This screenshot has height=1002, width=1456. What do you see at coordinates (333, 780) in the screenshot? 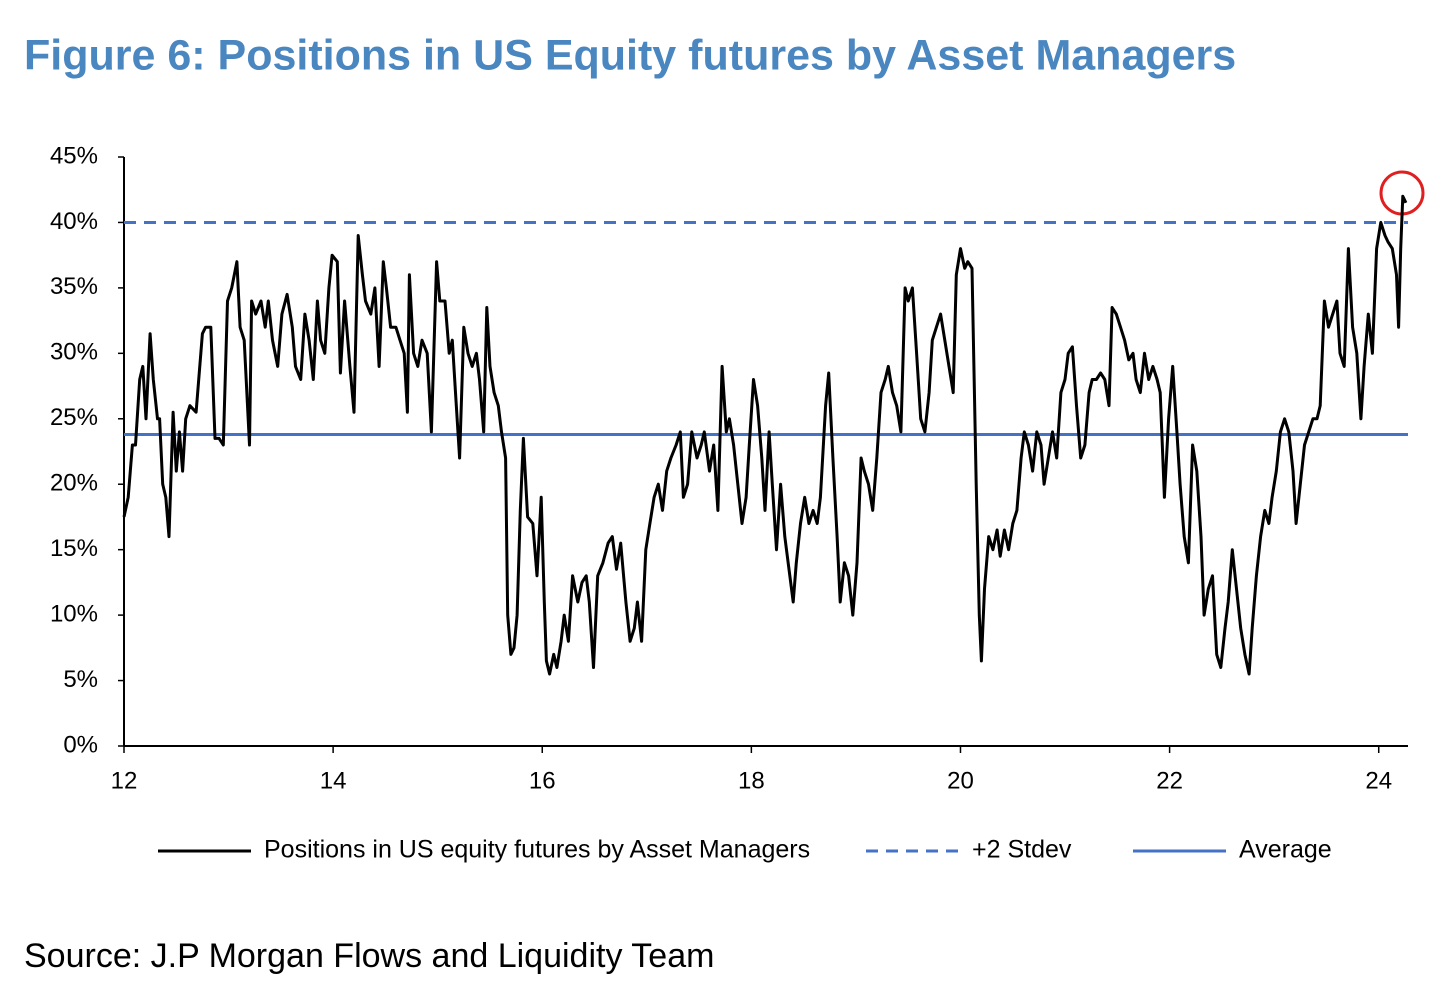
I see `x-tick-label: 14` at bounding box center [333, 780].